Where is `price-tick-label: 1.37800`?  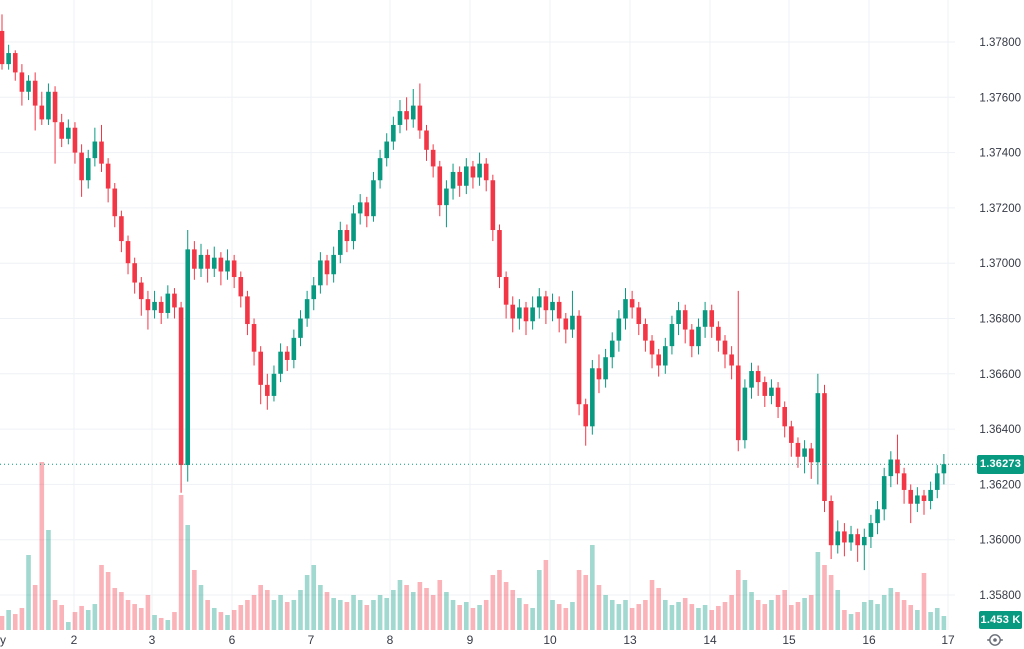
price-tick-label: 1.37800 is located at coordinates (1000, 43).